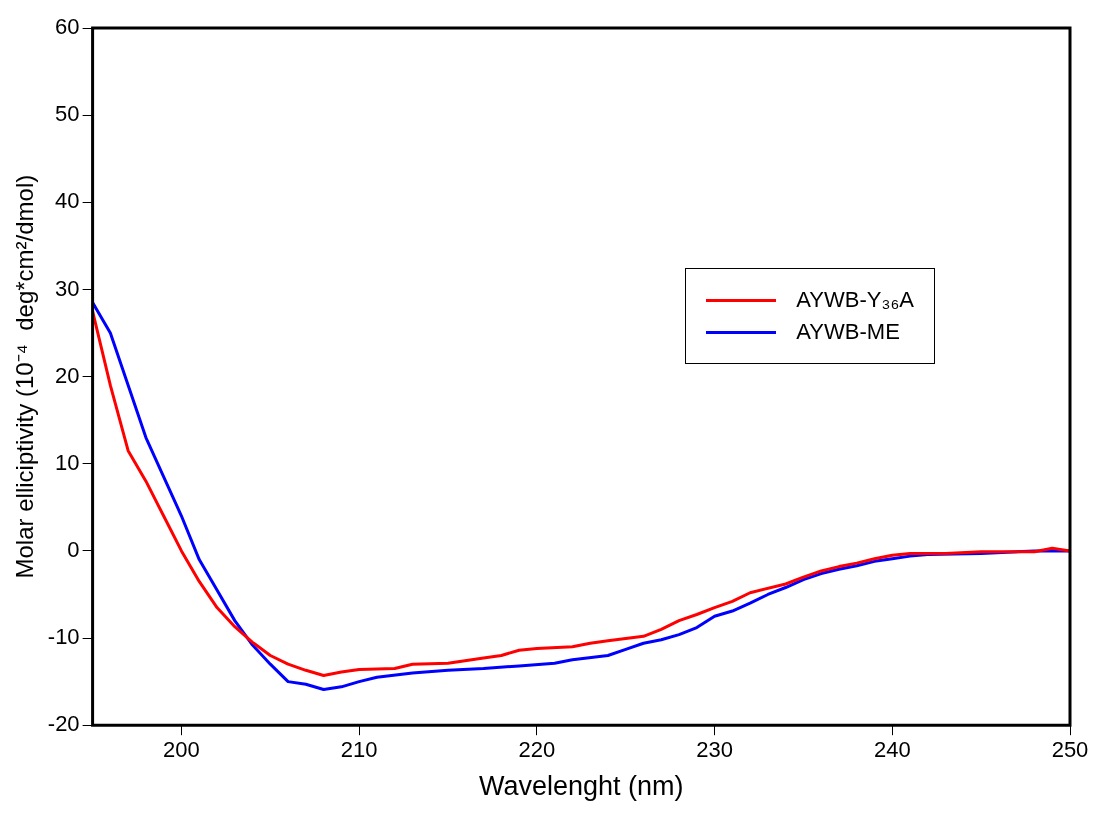 This screenshot has height=818, width=1103. What do you see at coordinates (73, 549) in the screenshot?
I see `y-tick-label: 0` at bounding box center [73, 549].